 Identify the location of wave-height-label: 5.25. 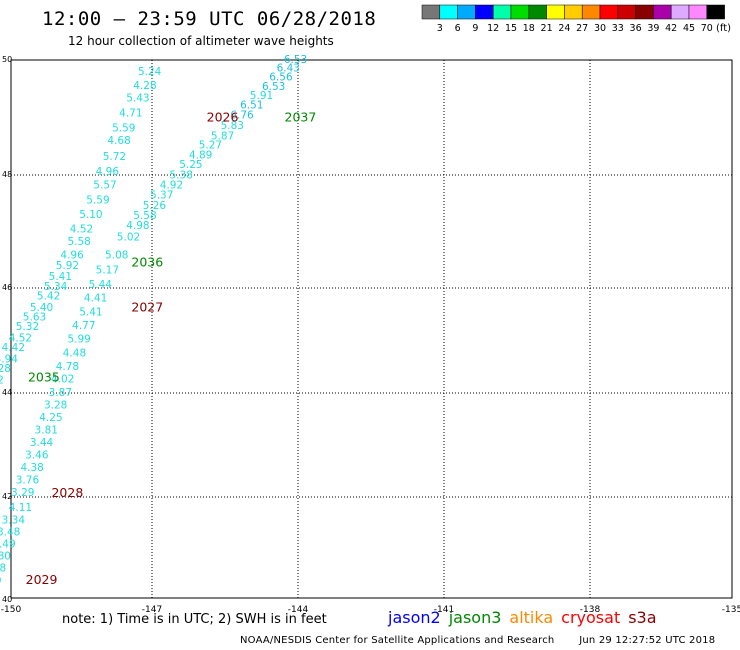
(190, 165).